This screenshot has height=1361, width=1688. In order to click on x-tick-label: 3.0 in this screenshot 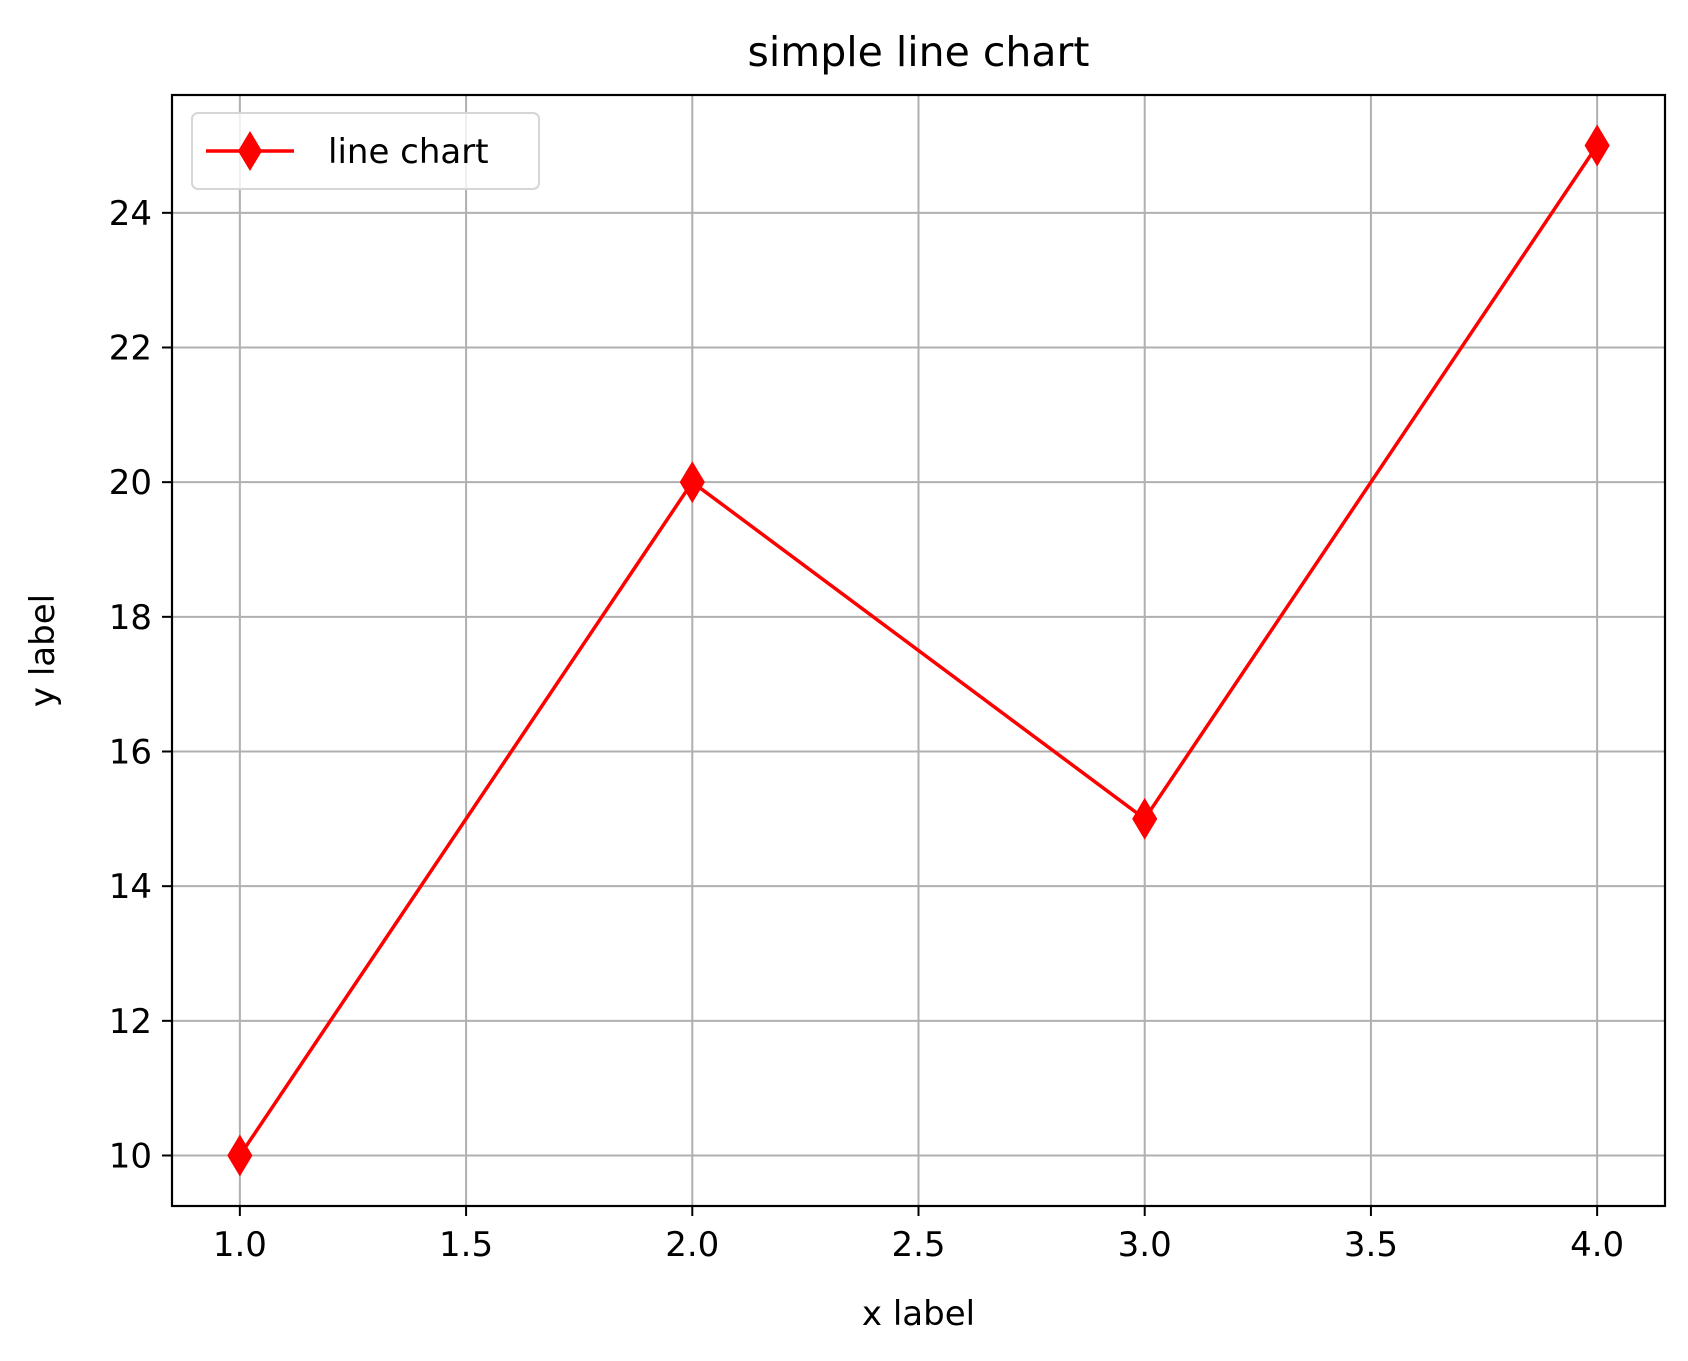, I will do `click(1145, 1245)`.